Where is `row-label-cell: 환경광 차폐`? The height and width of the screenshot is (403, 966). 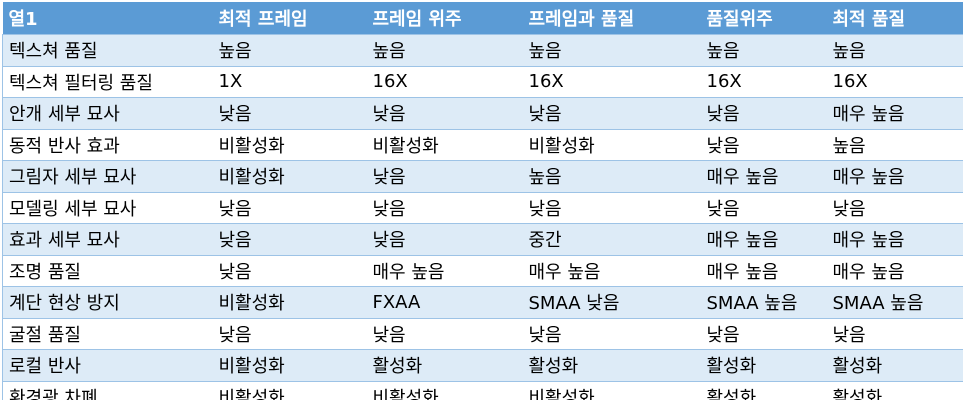 row-label-cell: 환경광 차폐 is located at coordinates (107, 390).